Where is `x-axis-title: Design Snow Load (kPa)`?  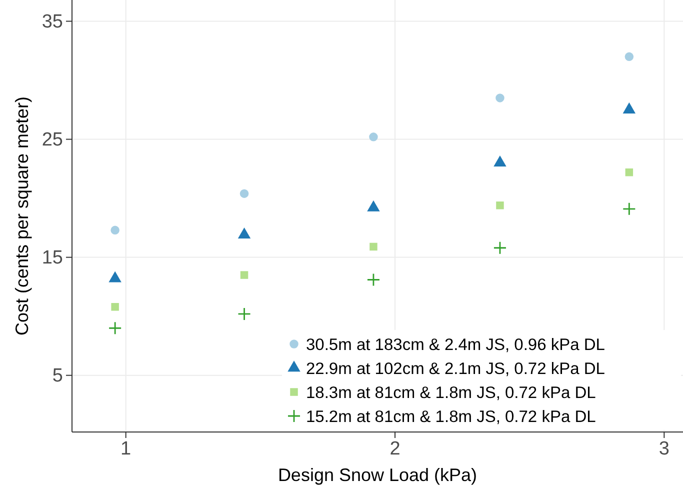 x-axis-title: Design Snow Load (kPa) is located at coordinates (378, 475).